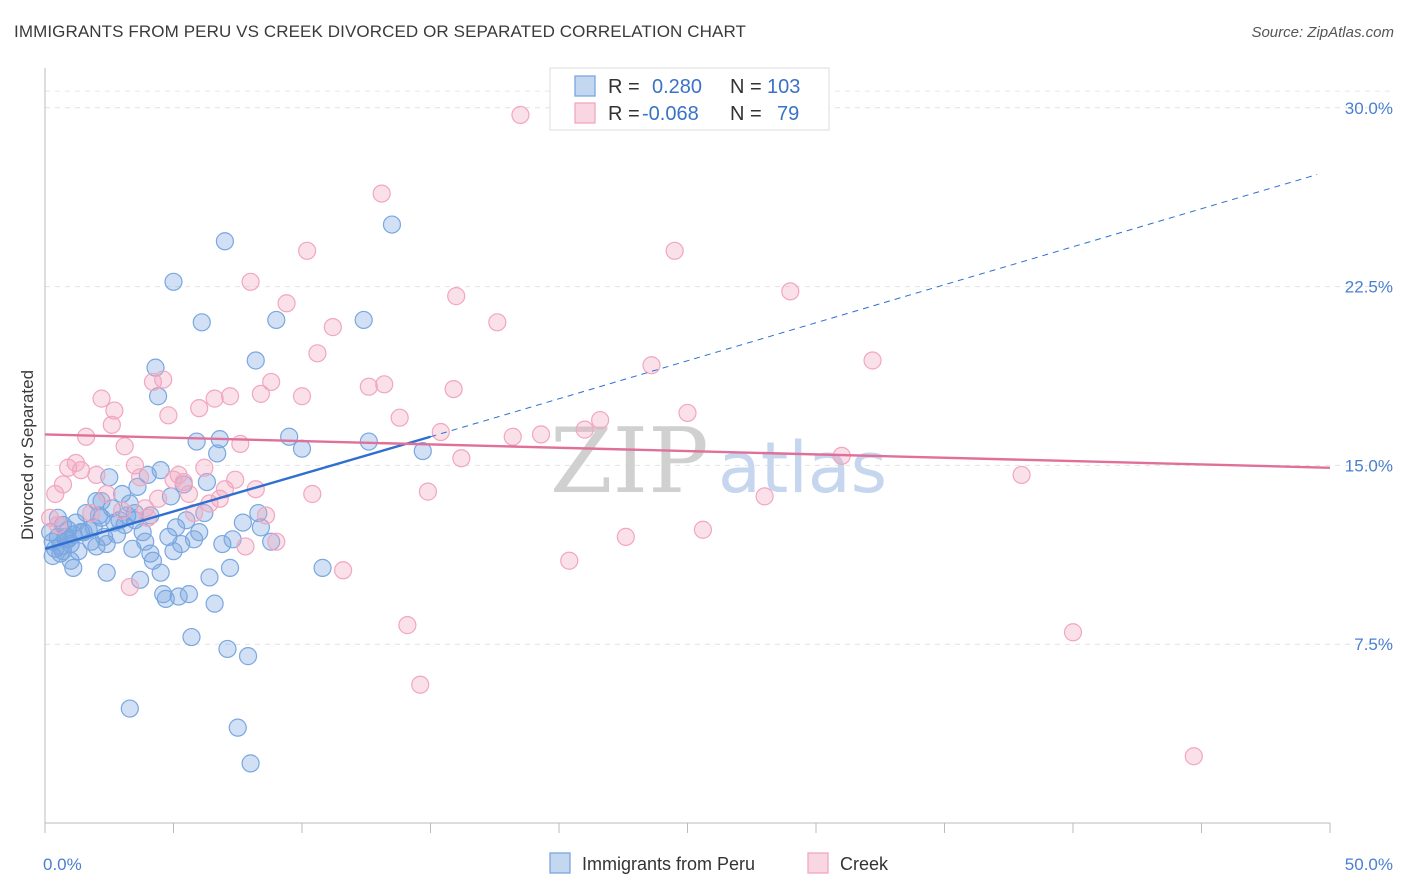  What do you see at coordinates (1373, 644) in the screenshot?
I see `y-tick-label: 7.5%` at bounding box center [1373, 644].